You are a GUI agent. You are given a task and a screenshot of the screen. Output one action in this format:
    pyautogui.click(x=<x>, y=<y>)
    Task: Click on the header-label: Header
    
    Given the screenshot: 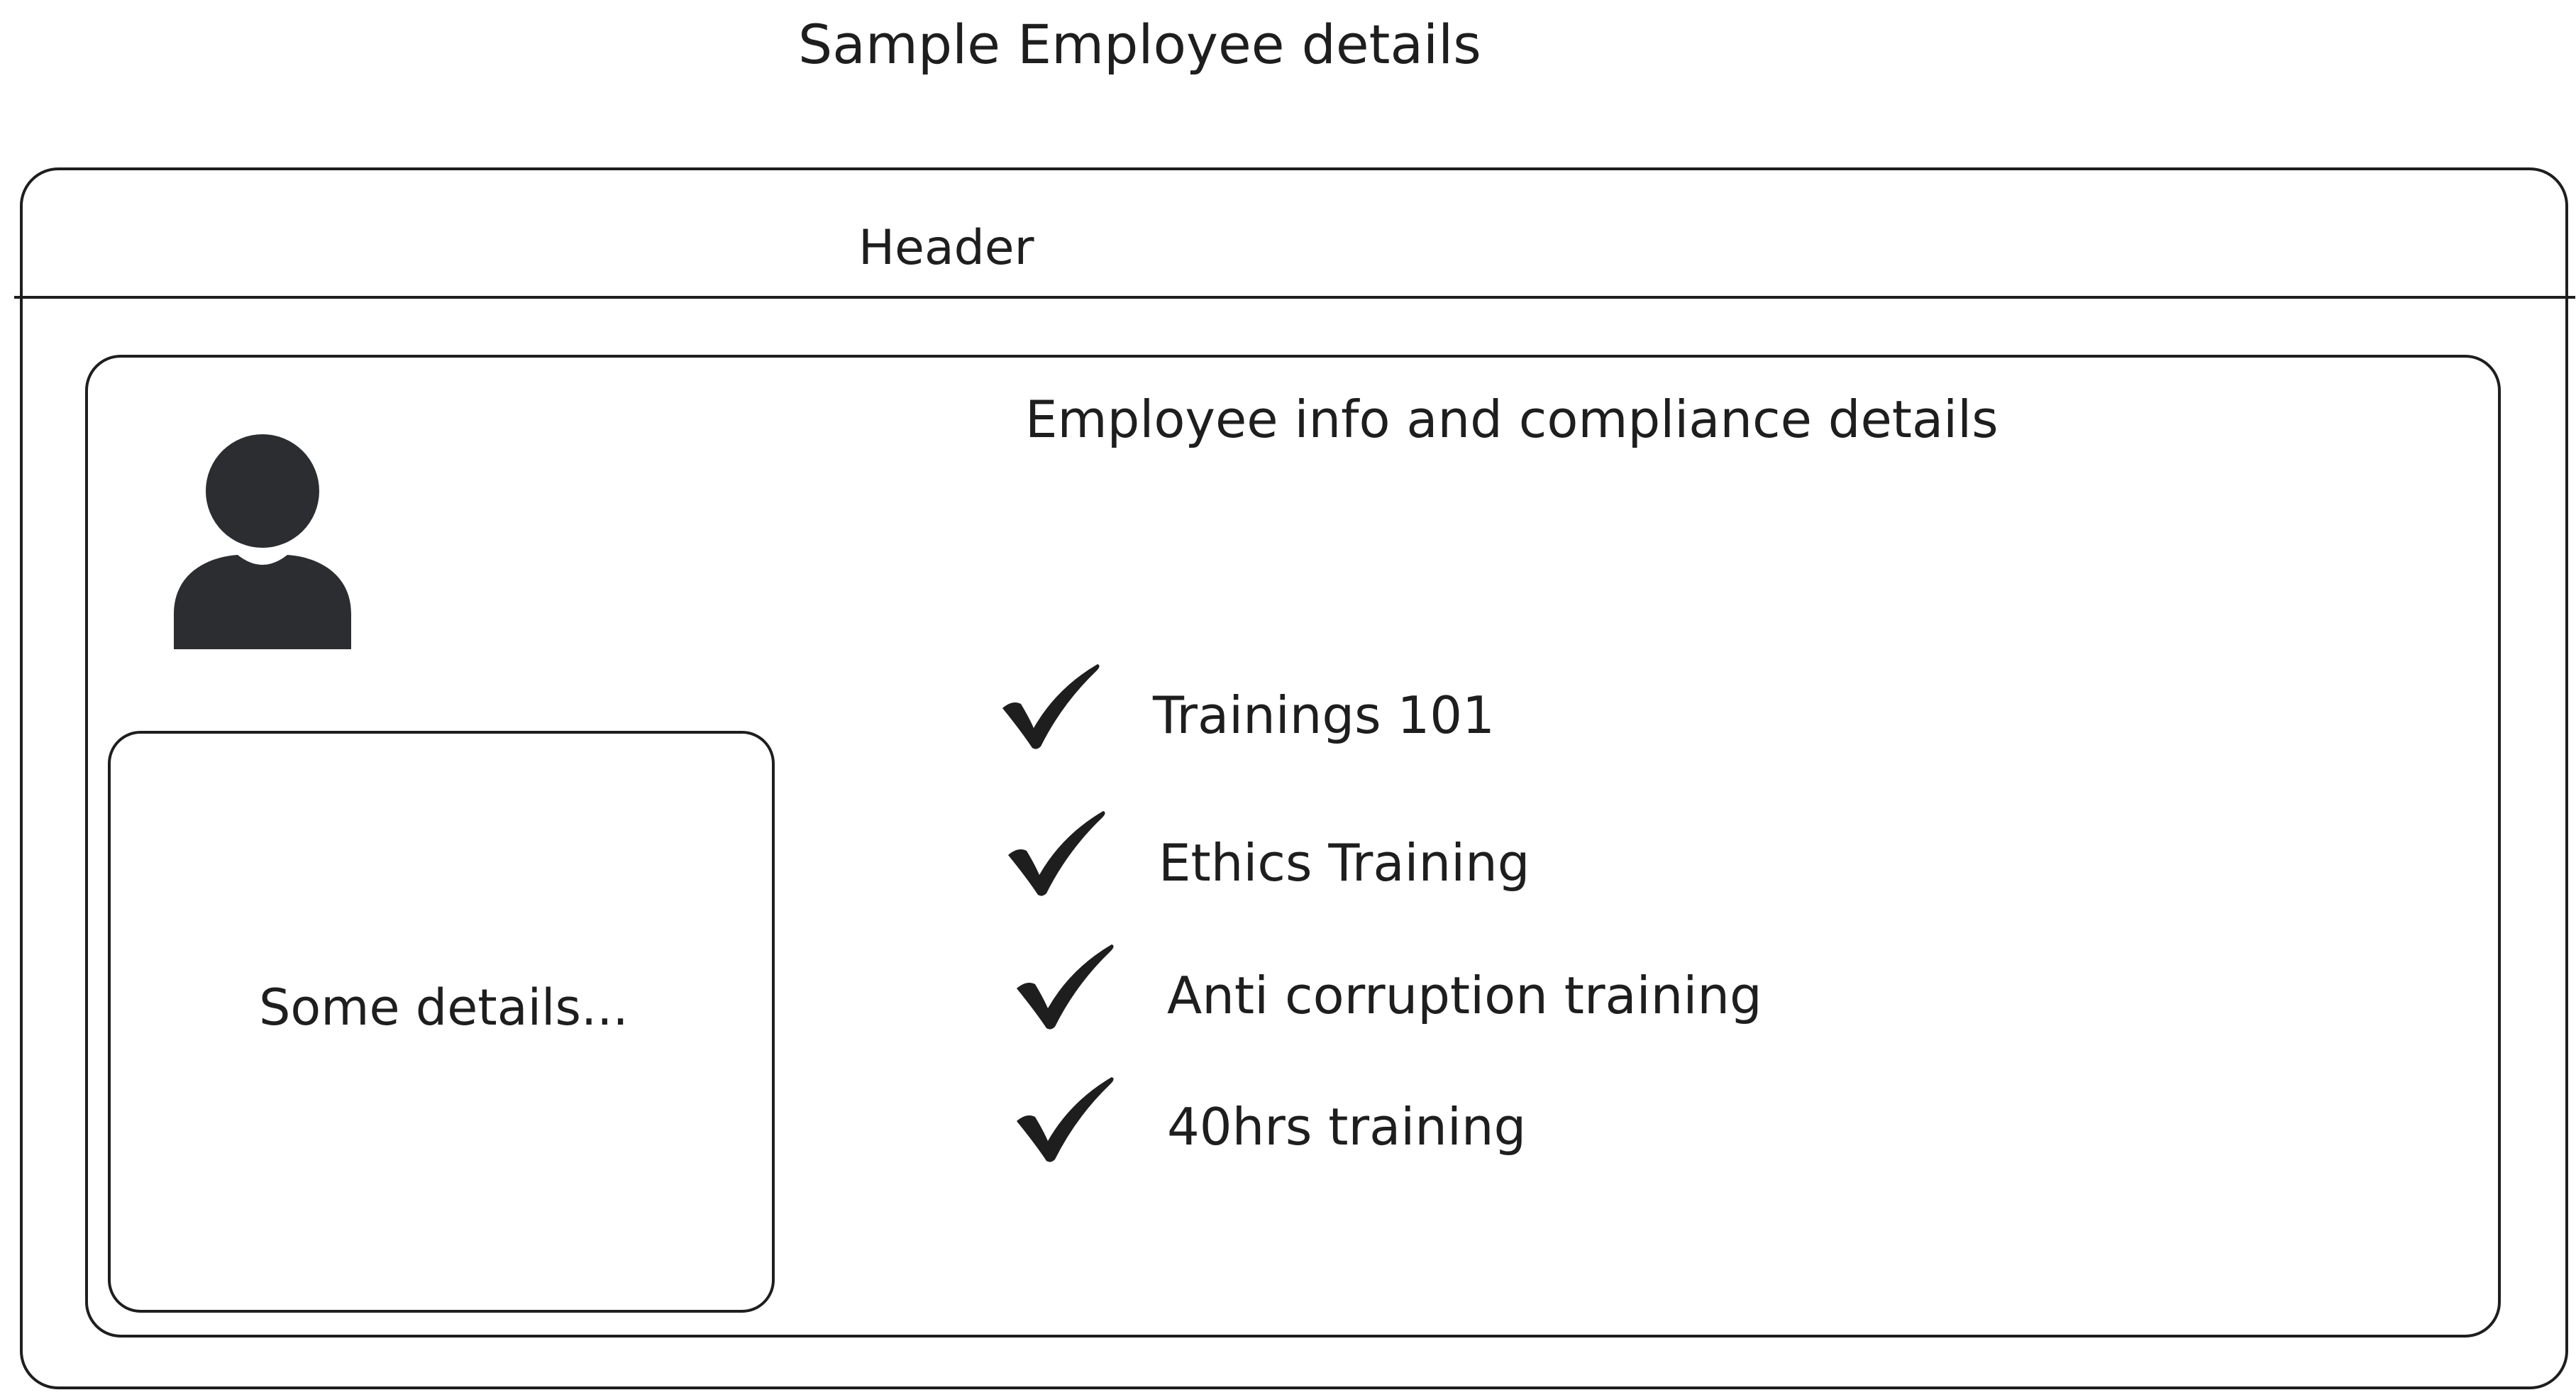 What is the action you would take?
    pyautogui.click(x=946, y=248)
    